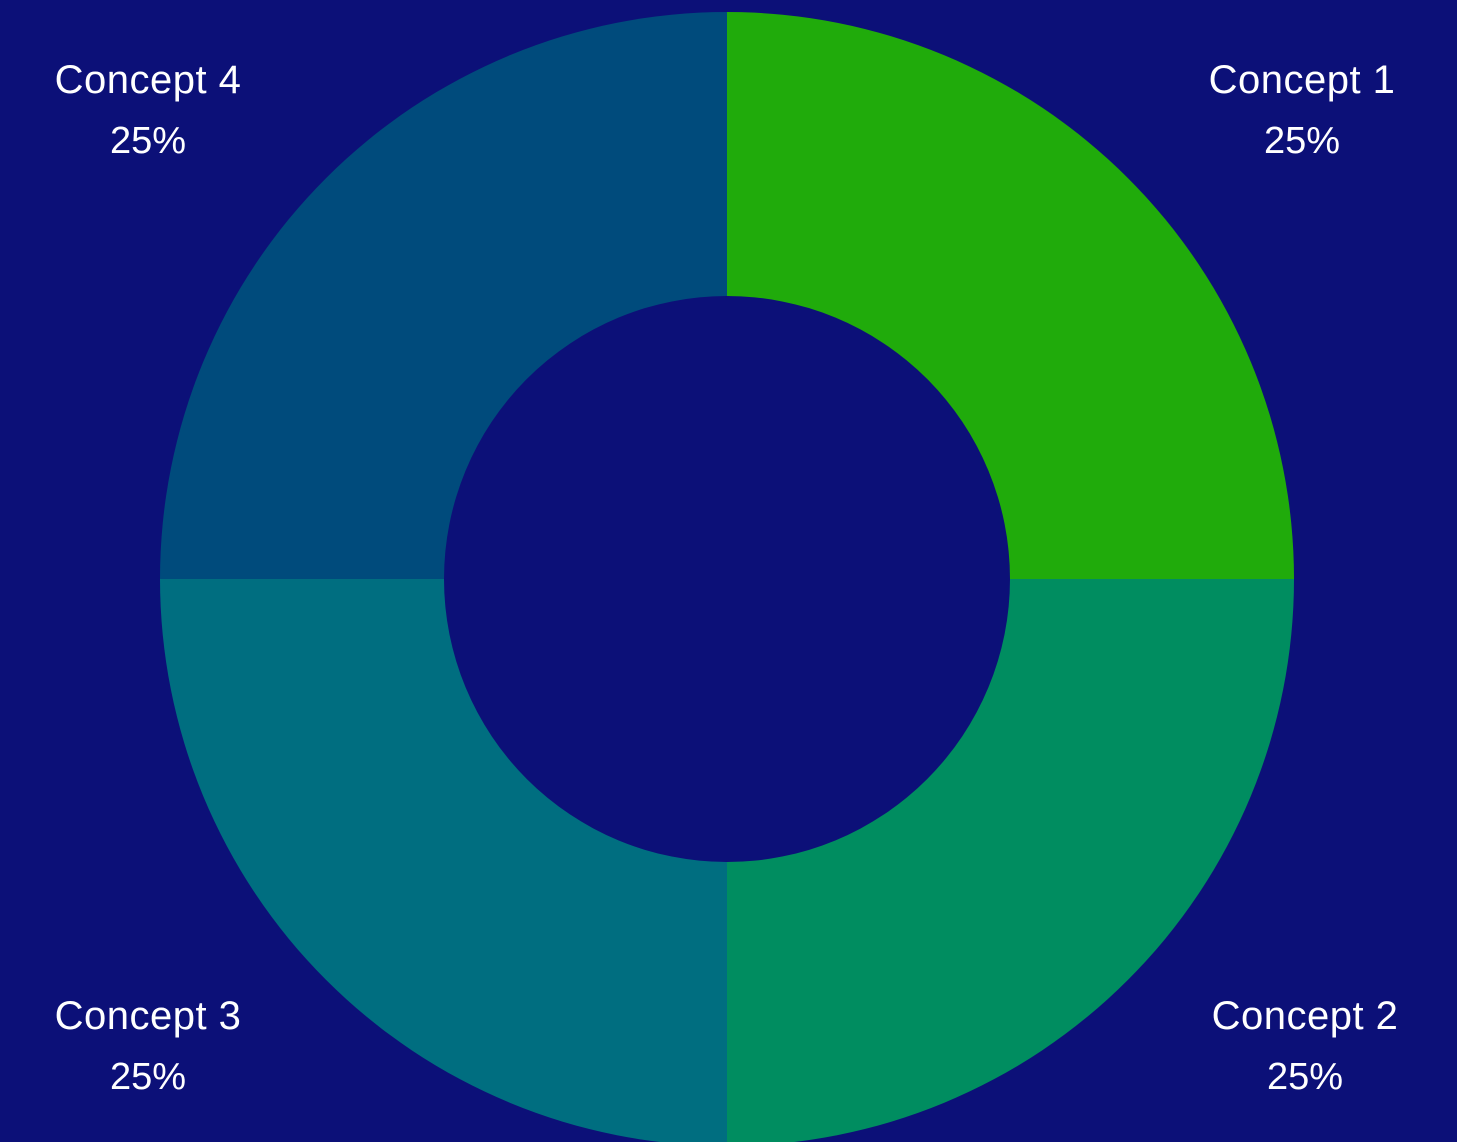 The height and width of the screenshot is (1142, 1457). What do you see at coordinates (148, 80) in the screenshot?
I see `slice-name: Concept 4` at bounding box center [148, 80].